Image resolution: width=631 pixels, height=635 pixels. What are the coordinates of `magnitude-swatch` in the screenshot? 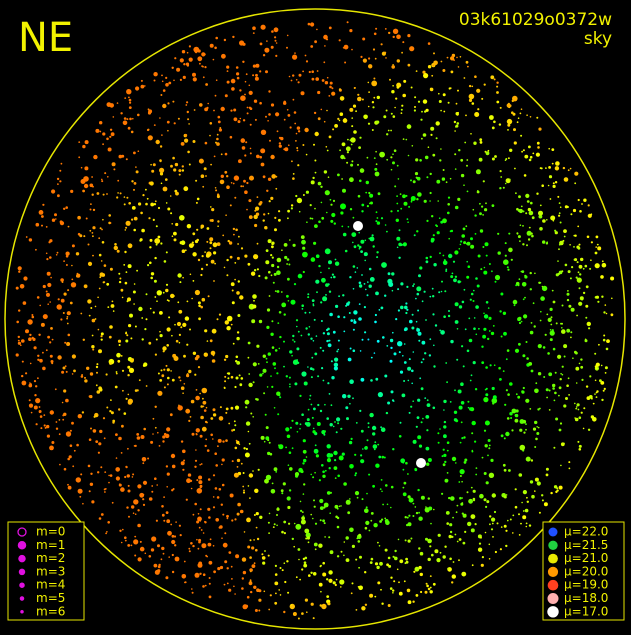 It's located at (22, 532).